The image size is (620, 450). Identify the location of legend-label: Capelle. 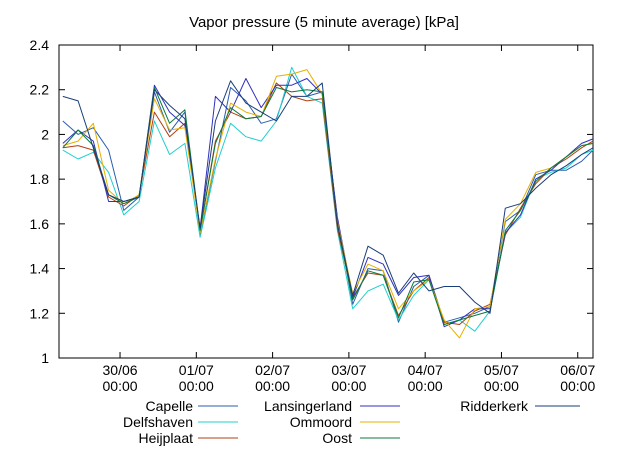
(170, 406).